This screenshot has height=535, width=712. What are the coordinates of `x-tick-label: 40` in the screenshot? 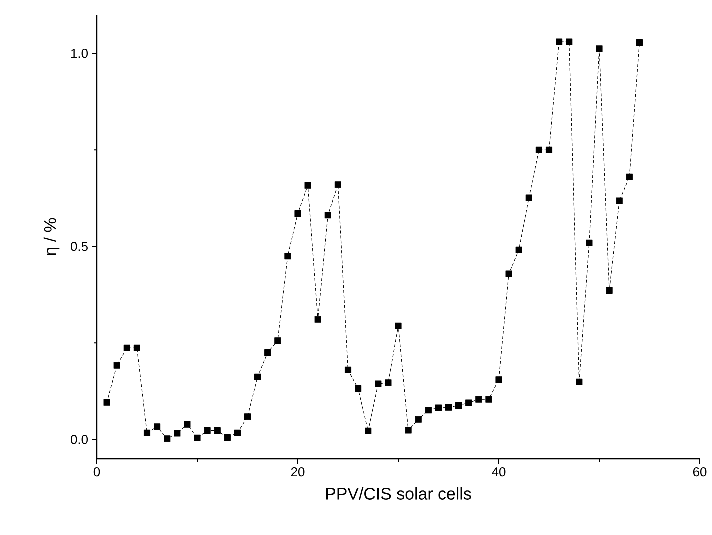 It's located at (499, 472).